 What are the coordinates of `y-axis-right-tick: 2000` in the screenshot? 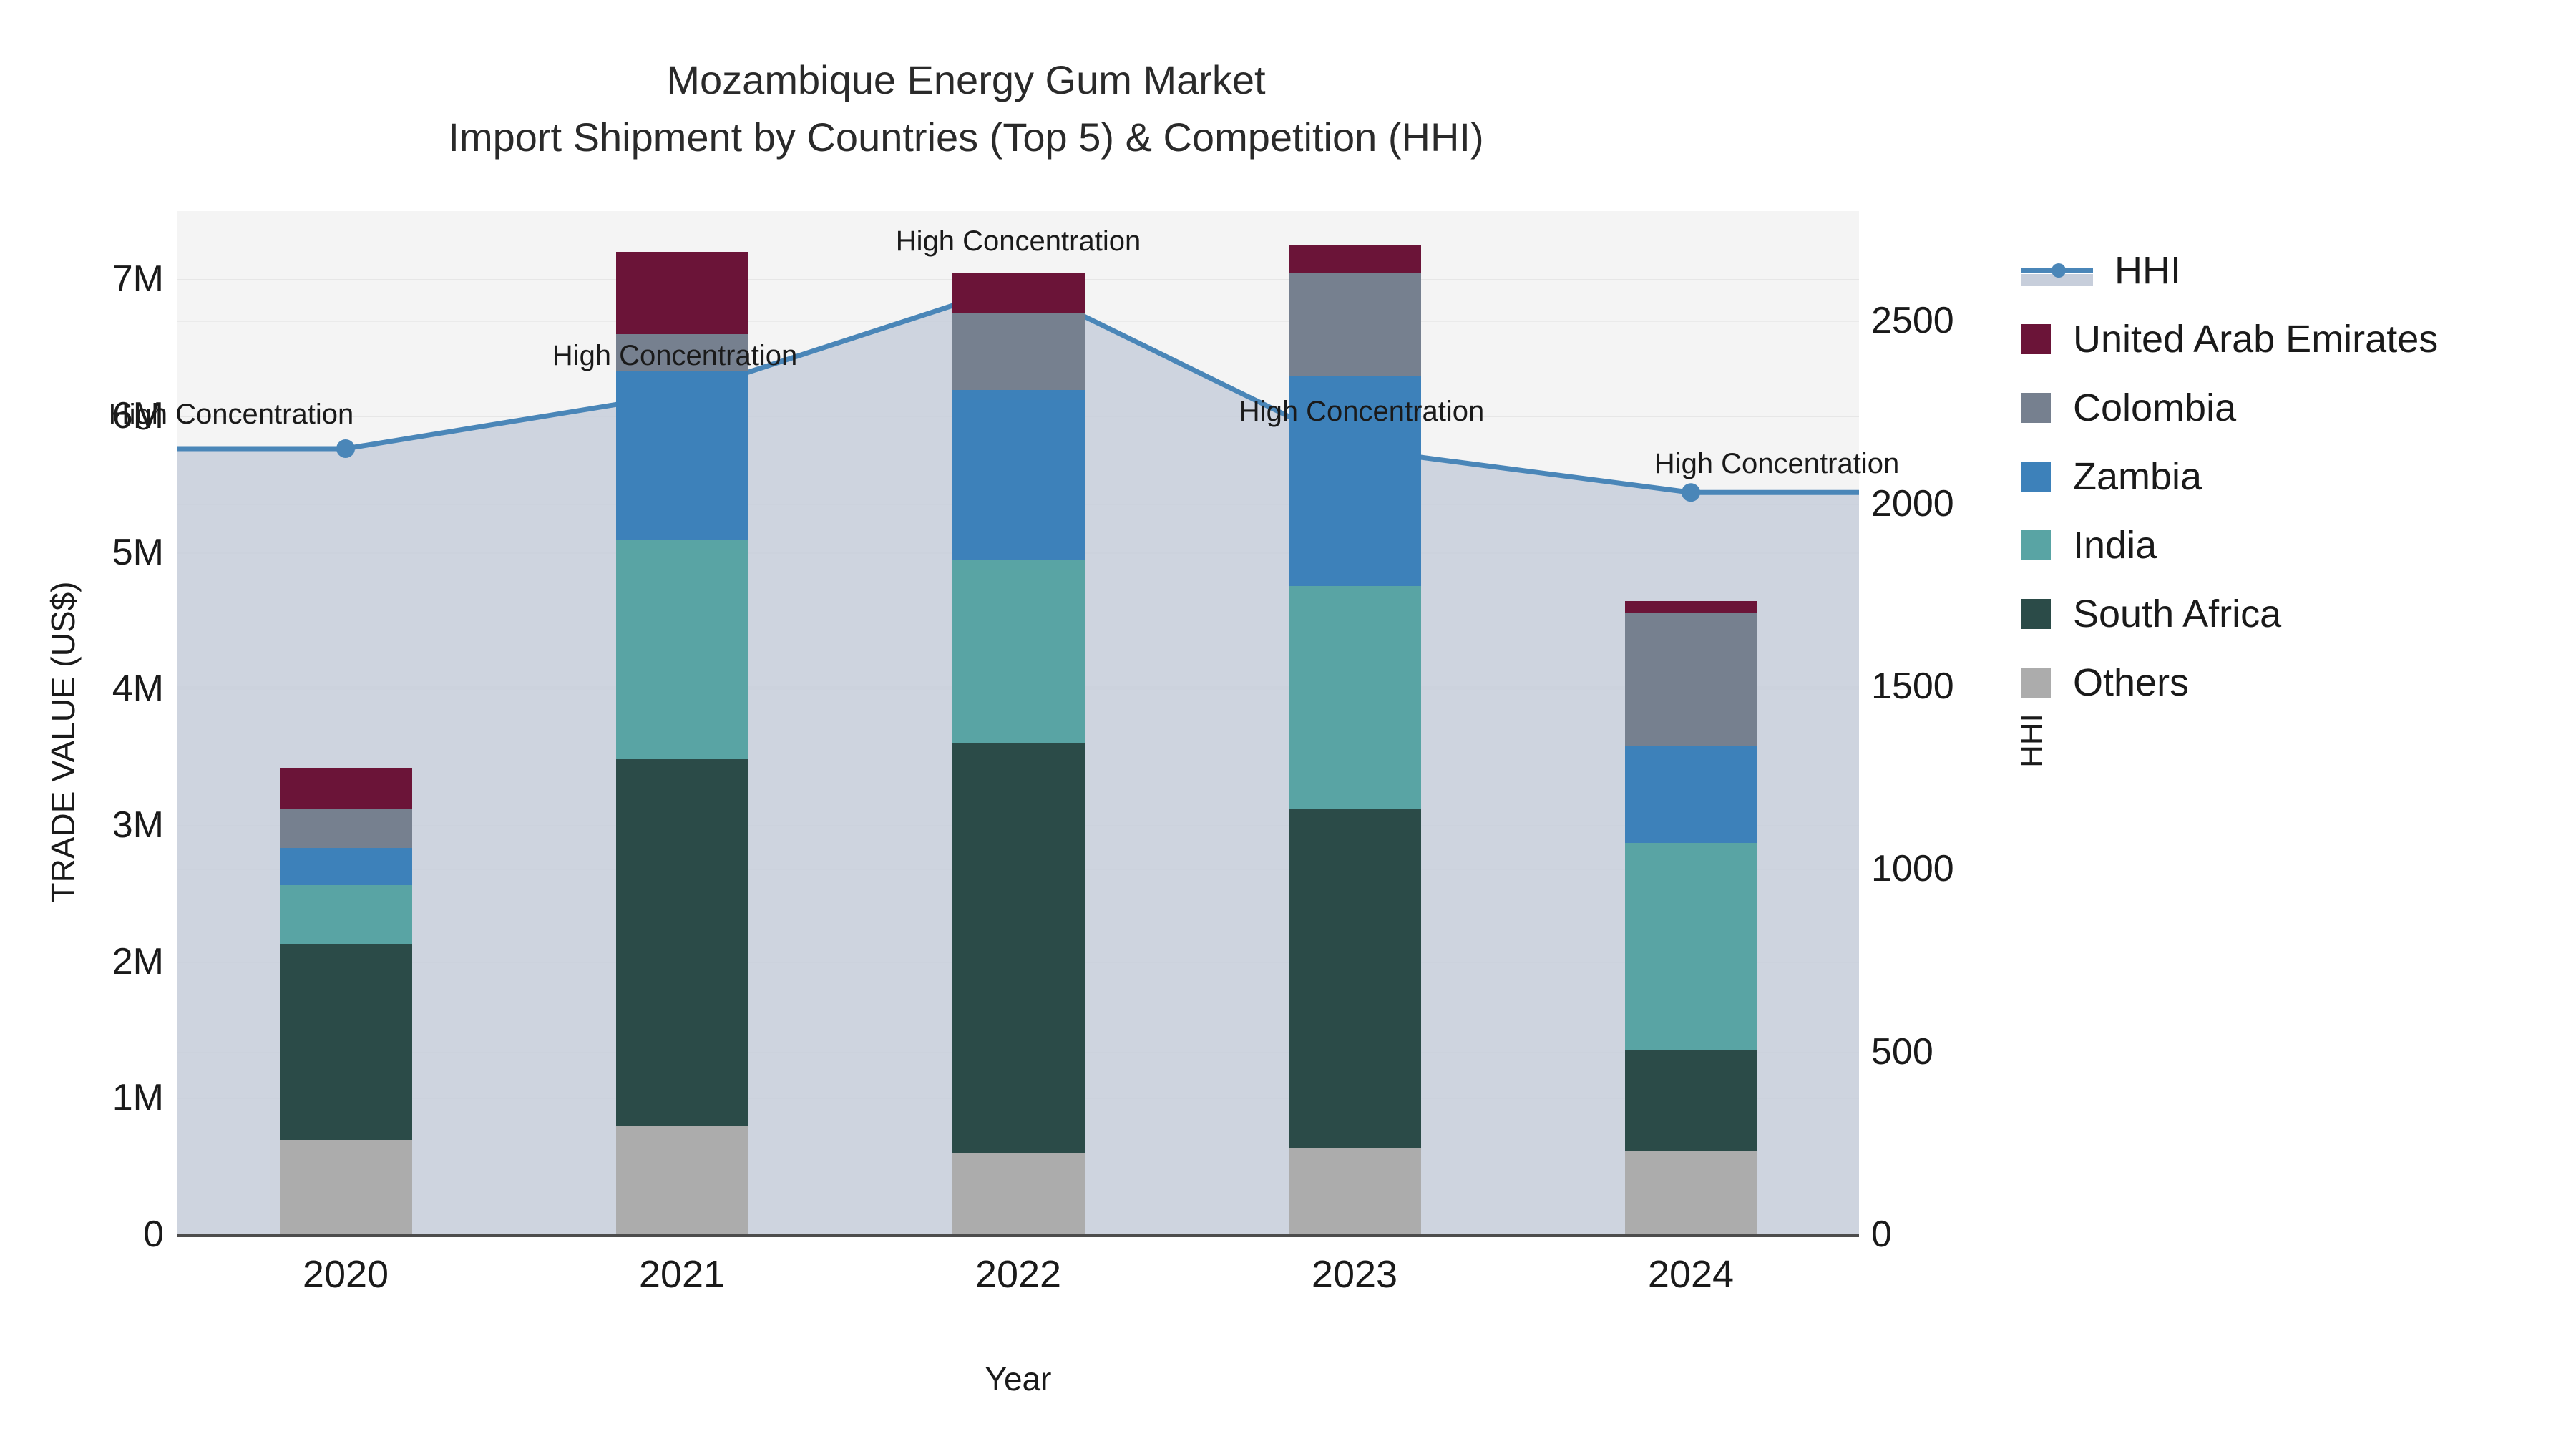 It's located at (1912, 503).